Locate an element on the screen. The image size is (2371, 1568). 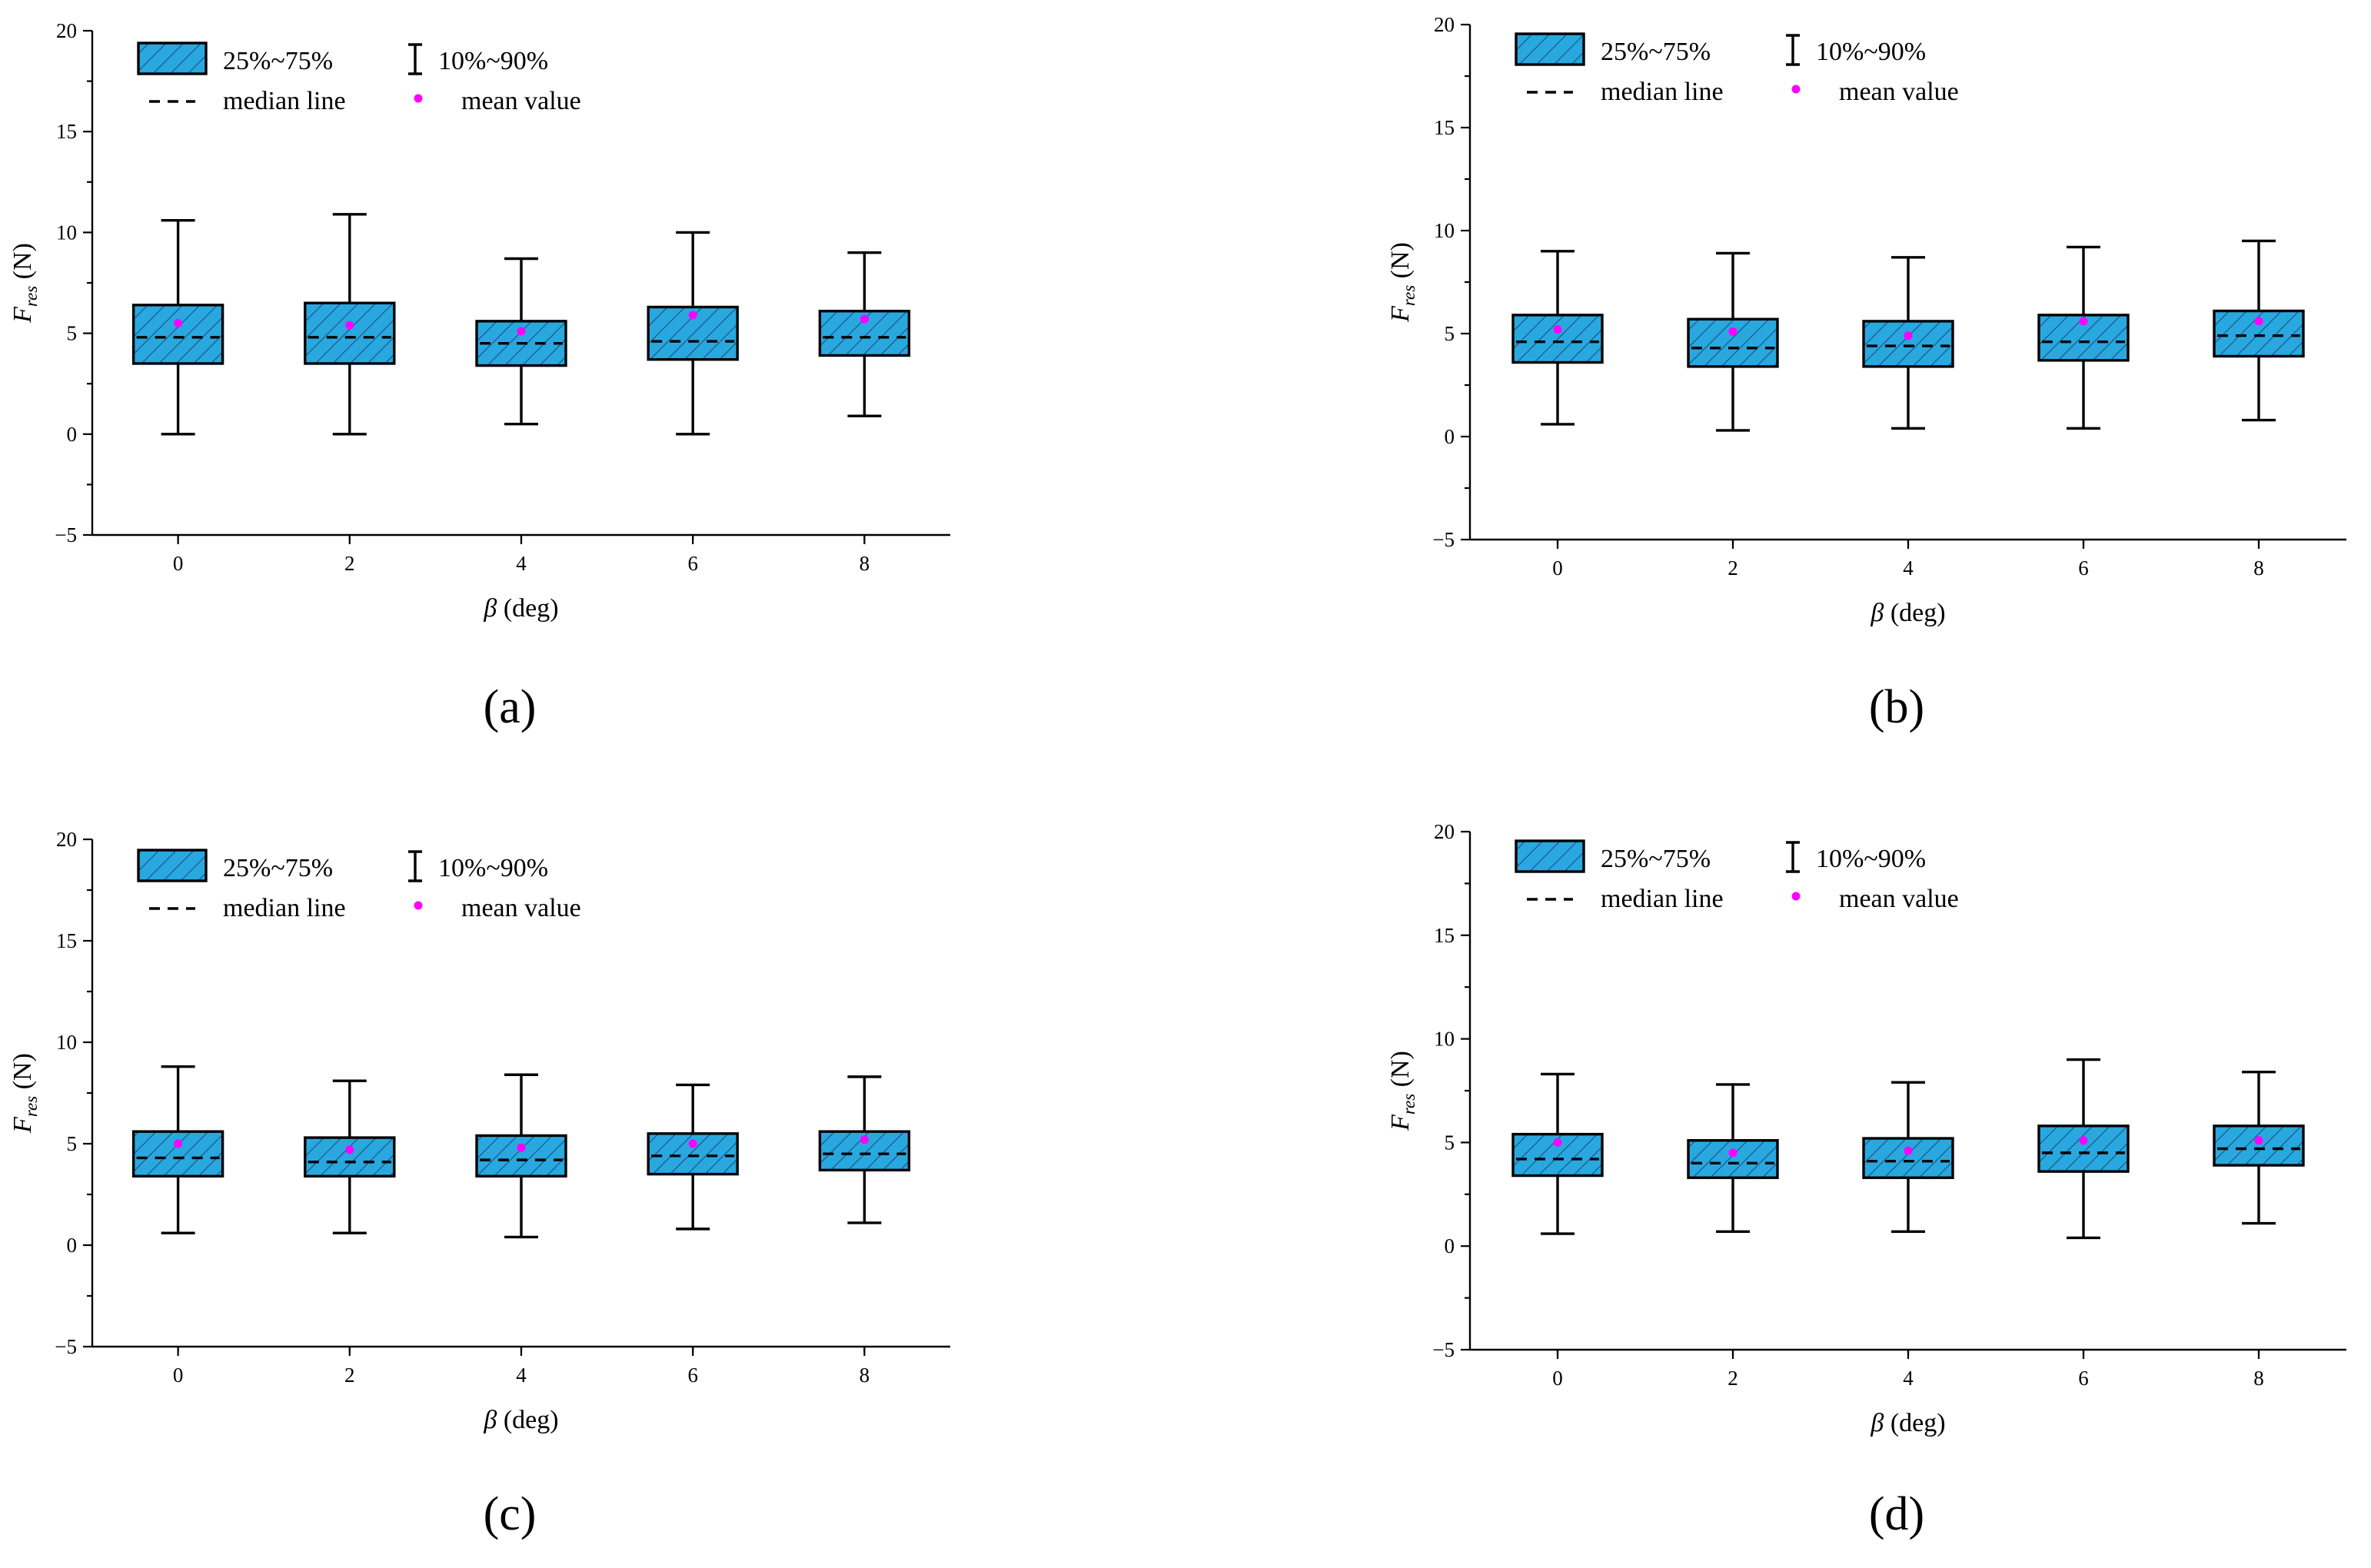
y-tick-label: 15 is located at coordinates (66, 131).